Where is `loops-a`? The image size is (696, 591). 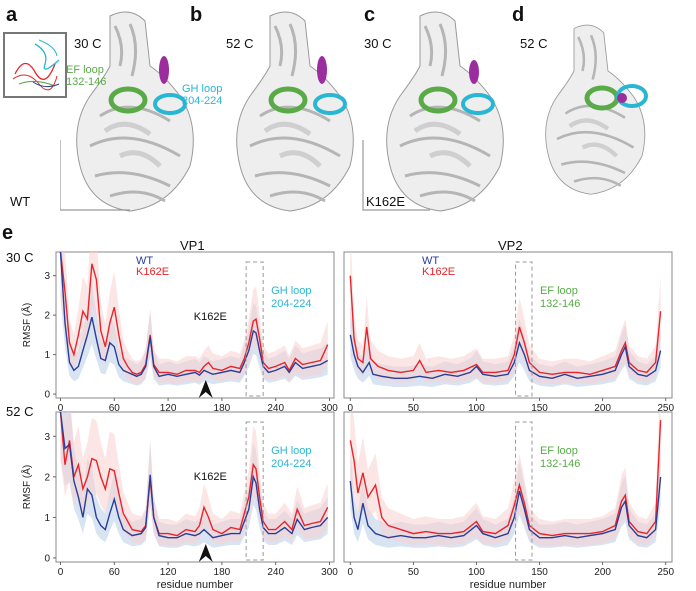
loops-a is located at coordinates (147, 85).